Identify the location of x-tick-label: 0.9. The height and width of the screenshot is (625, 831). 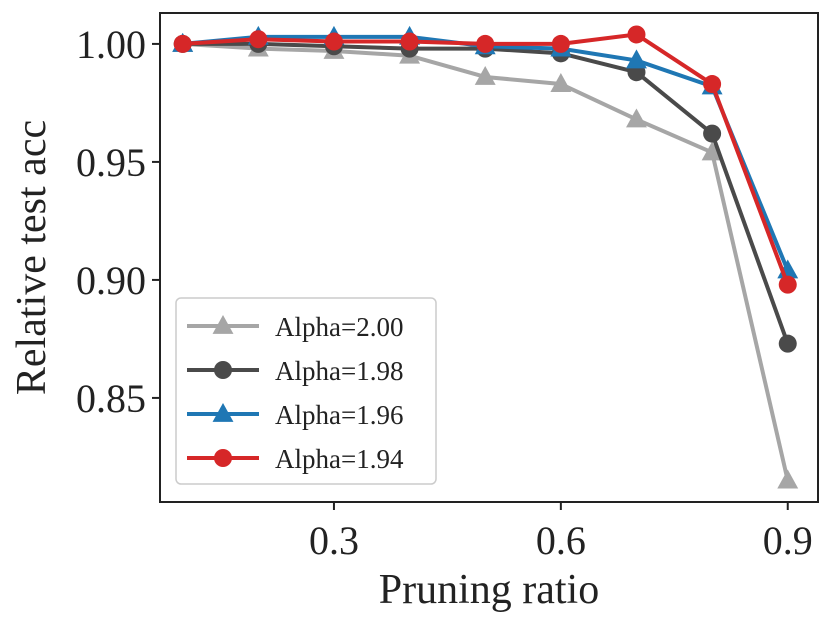
(788, 540).